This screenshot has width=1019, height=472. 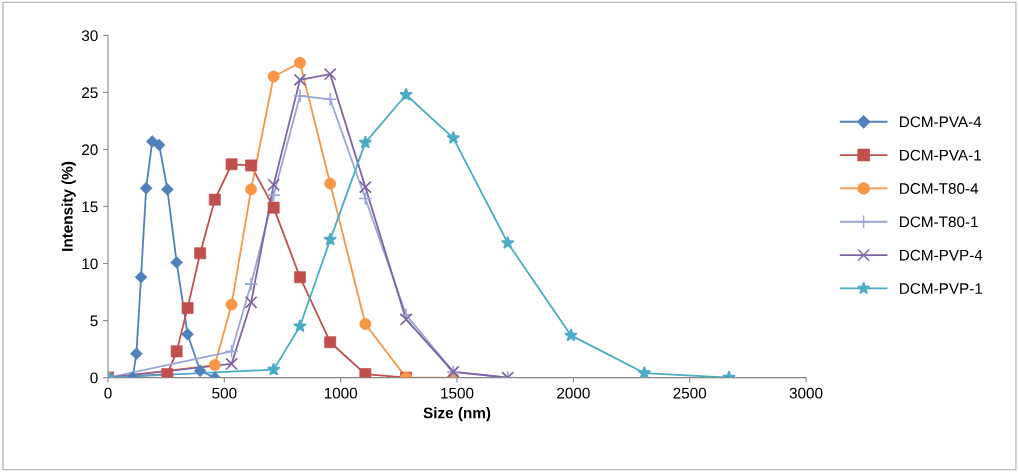 I want to click on y-tick-label: 25, so click(x=90, y=93).